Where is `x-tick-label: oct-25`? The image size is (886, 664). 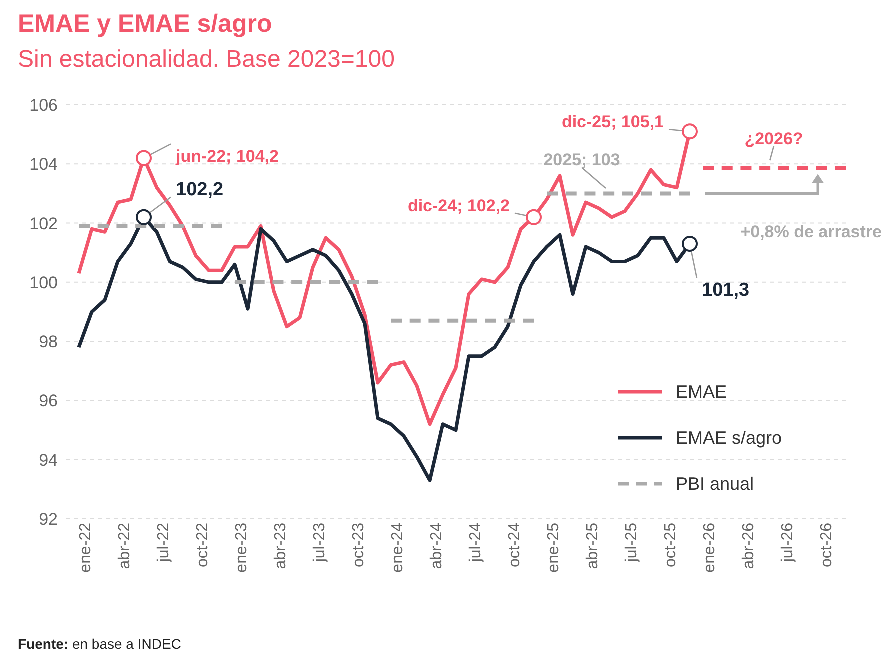
x-tick-label: oct-25 is located at coordinates (671, 545).